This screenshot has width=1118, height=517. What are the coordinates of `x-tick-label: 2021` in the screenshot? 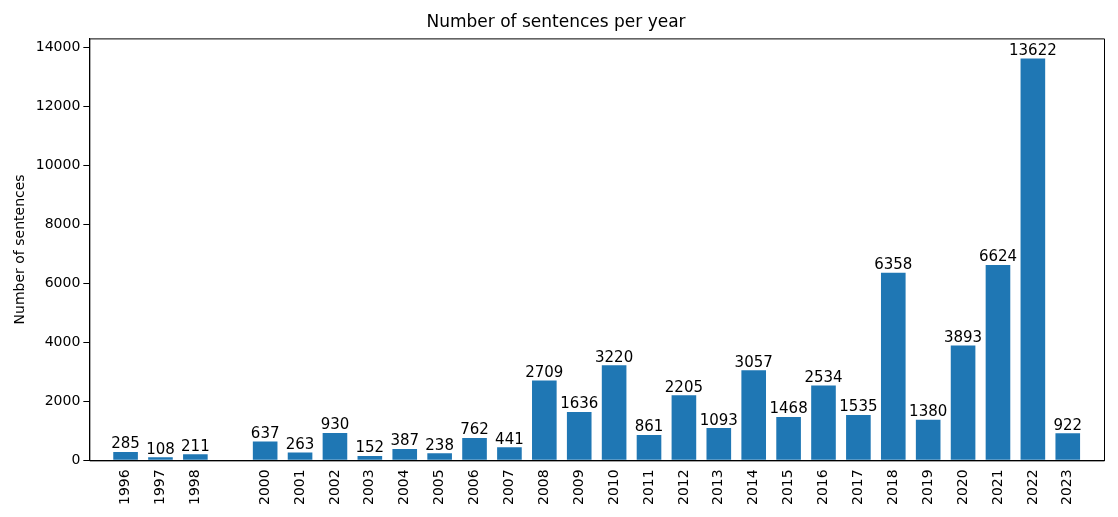 It's located at (996, 487).